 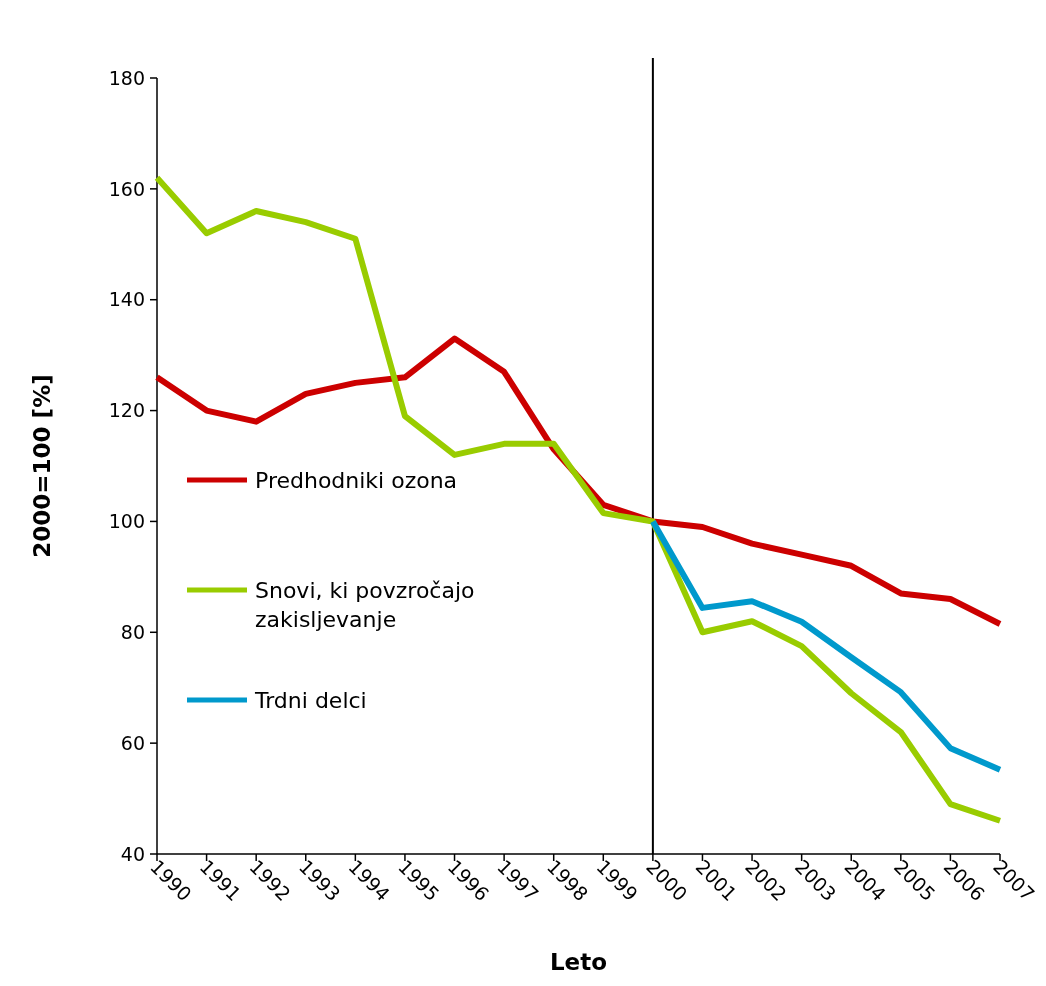 What do you see at coordinates (365, 605) in the screenshot?
I see `legend-label: Snovi, ki povzročajo zakisljevanje` at bounding box center [365, 605].